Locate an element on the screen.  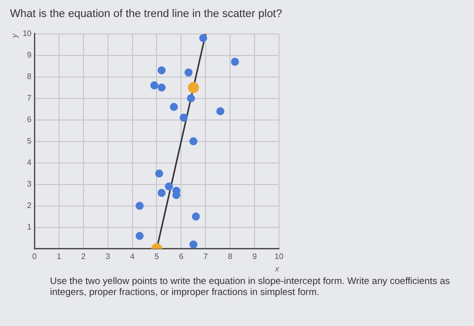
x-axis-title: x is located at coordinates (277, 269).